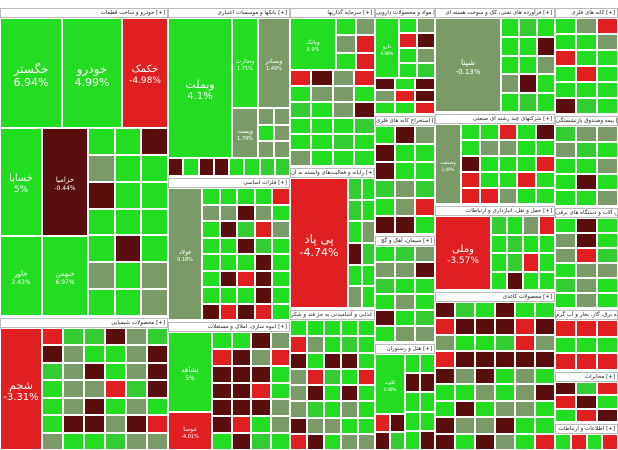 The image size is (618, 450). I want to click on sector-header: خودرو و ساخت قطعات [+], so click(84, 13).